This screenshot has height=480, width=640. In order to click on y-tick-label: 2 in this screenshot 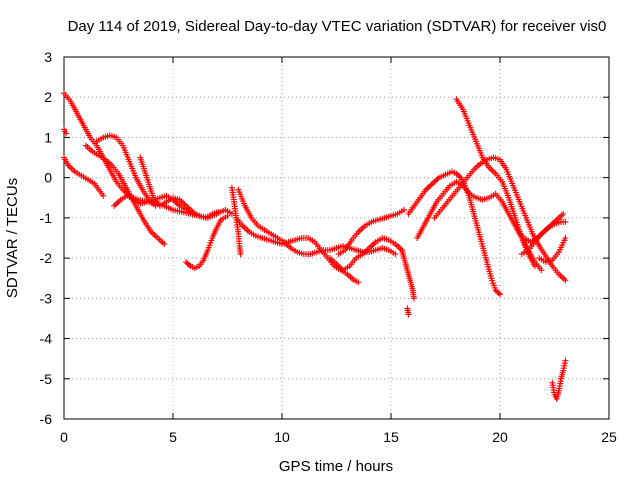, I will do `click(48, 97)`.